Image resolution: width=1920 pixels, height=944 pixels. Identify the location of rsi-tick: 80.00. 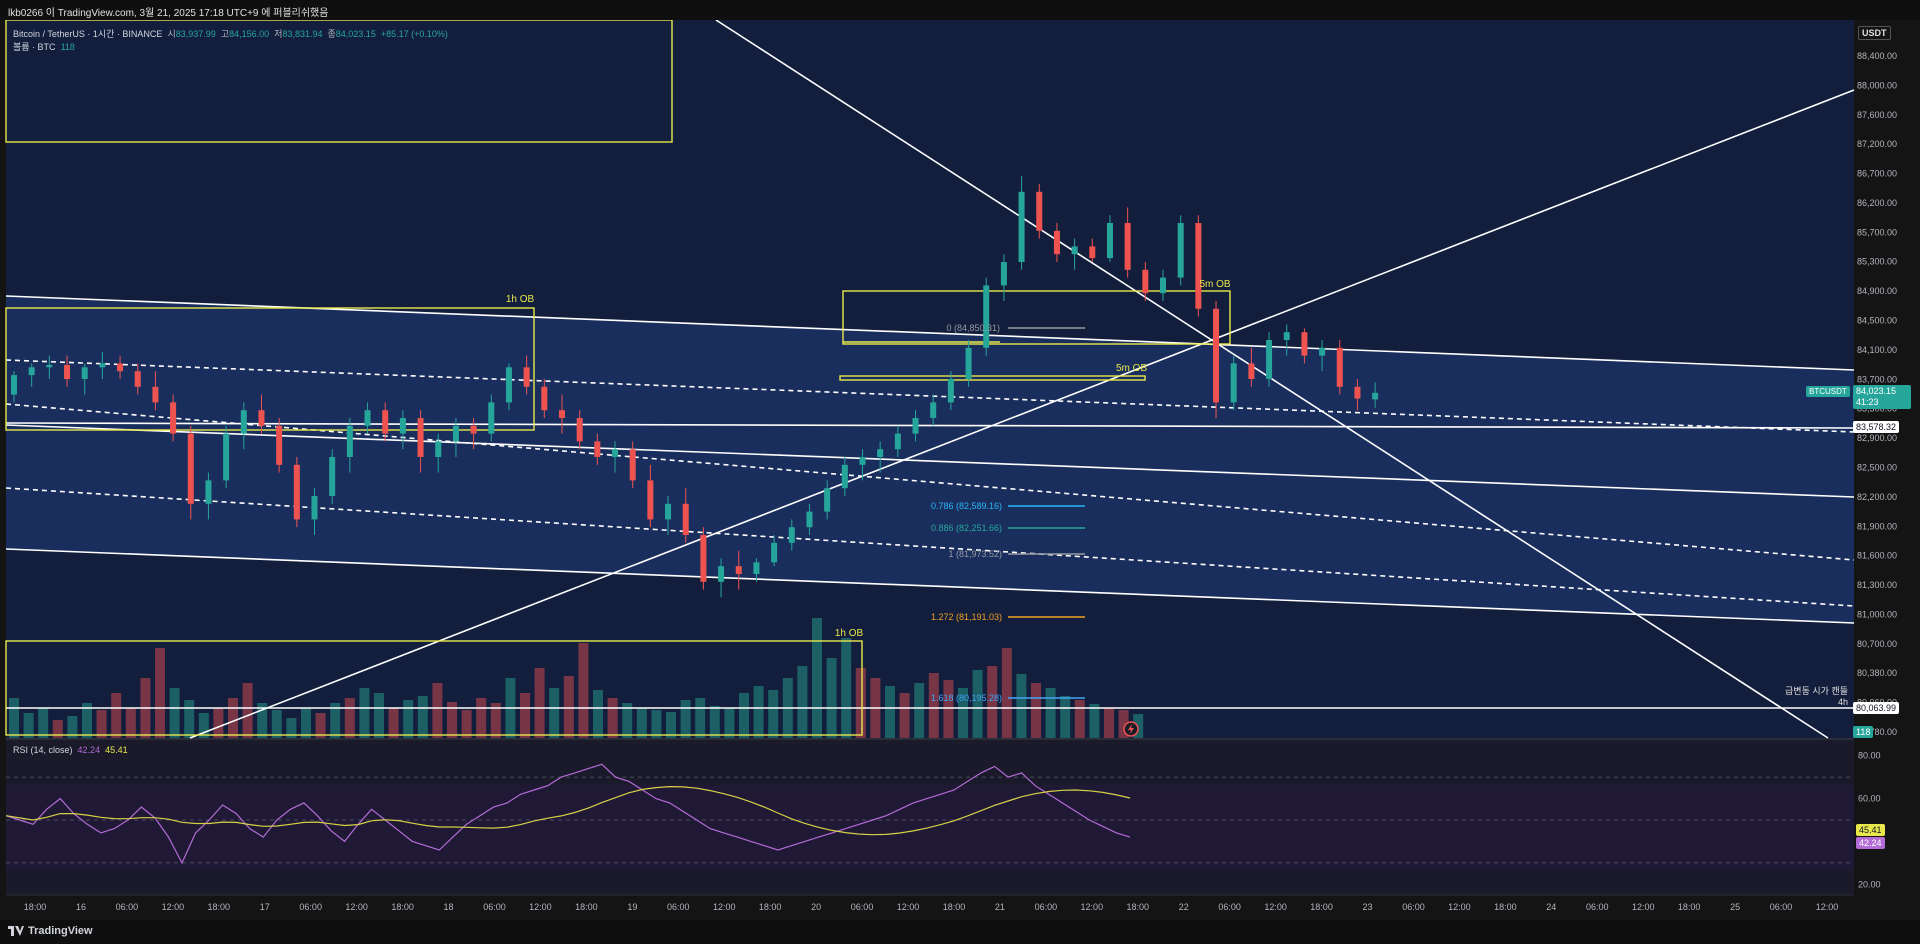
(1869, 756).